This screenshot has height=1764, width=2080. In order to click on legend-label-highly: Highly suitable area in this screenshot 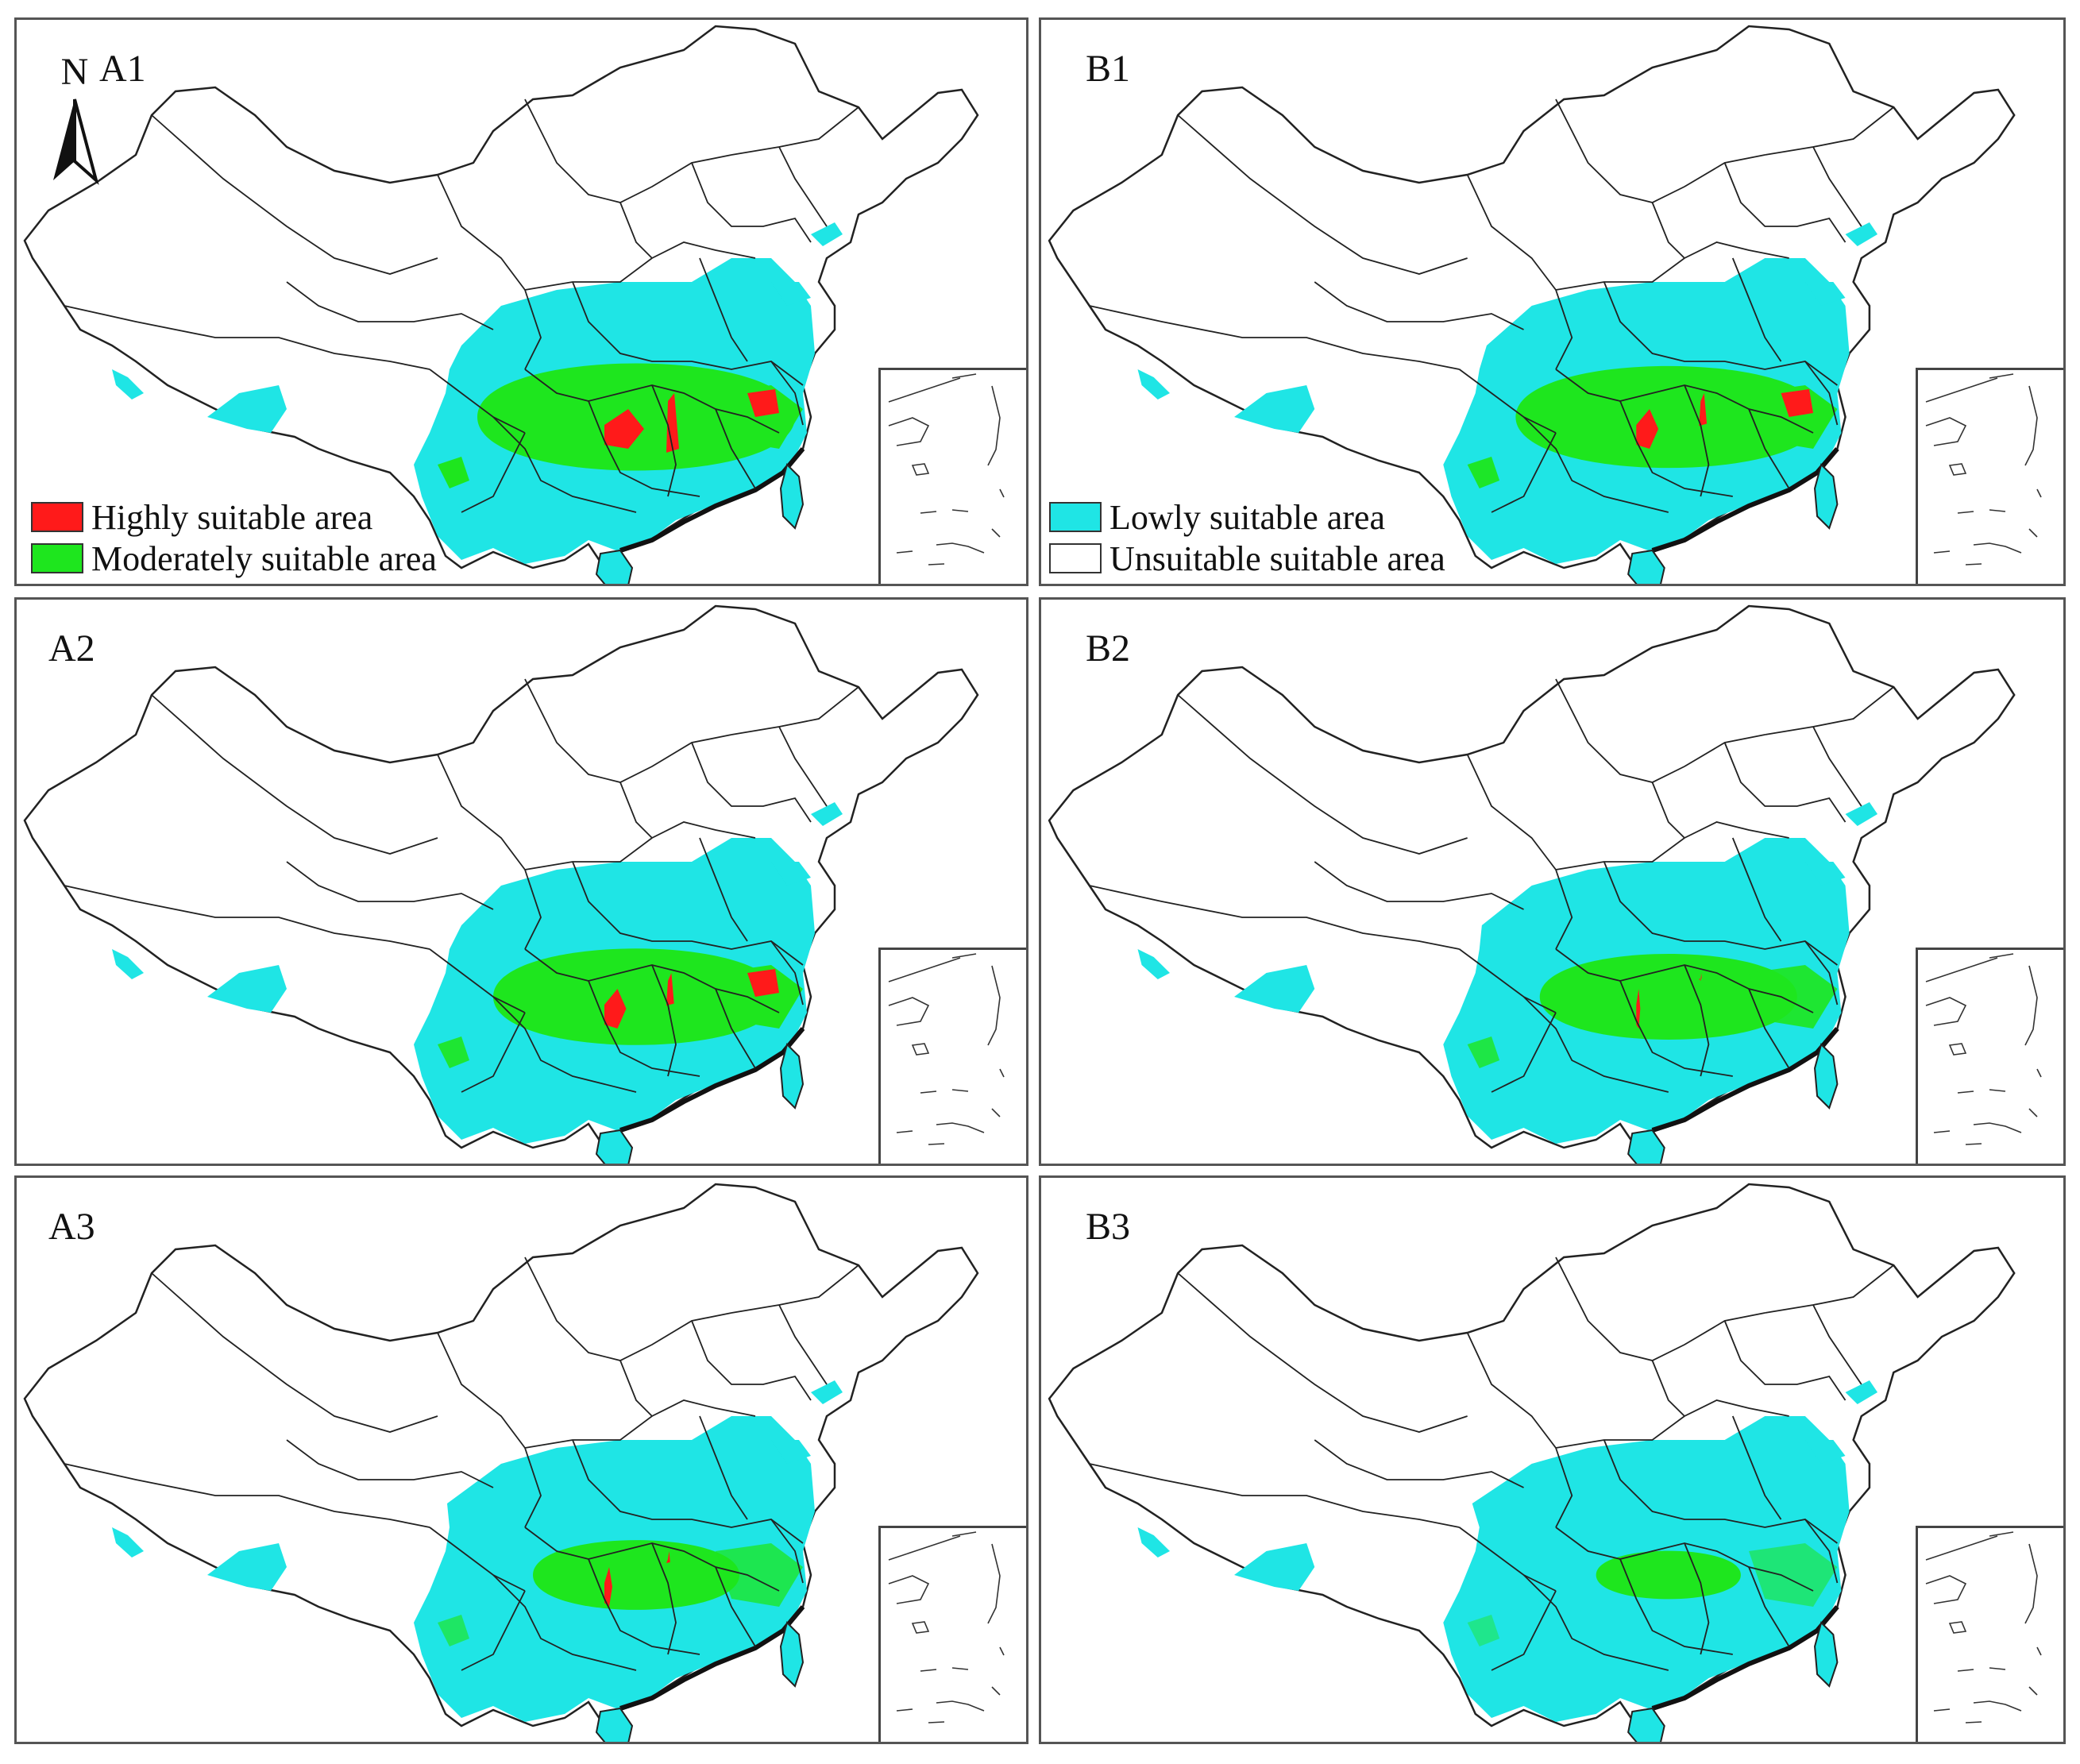, I will do `click(232, 517)`.